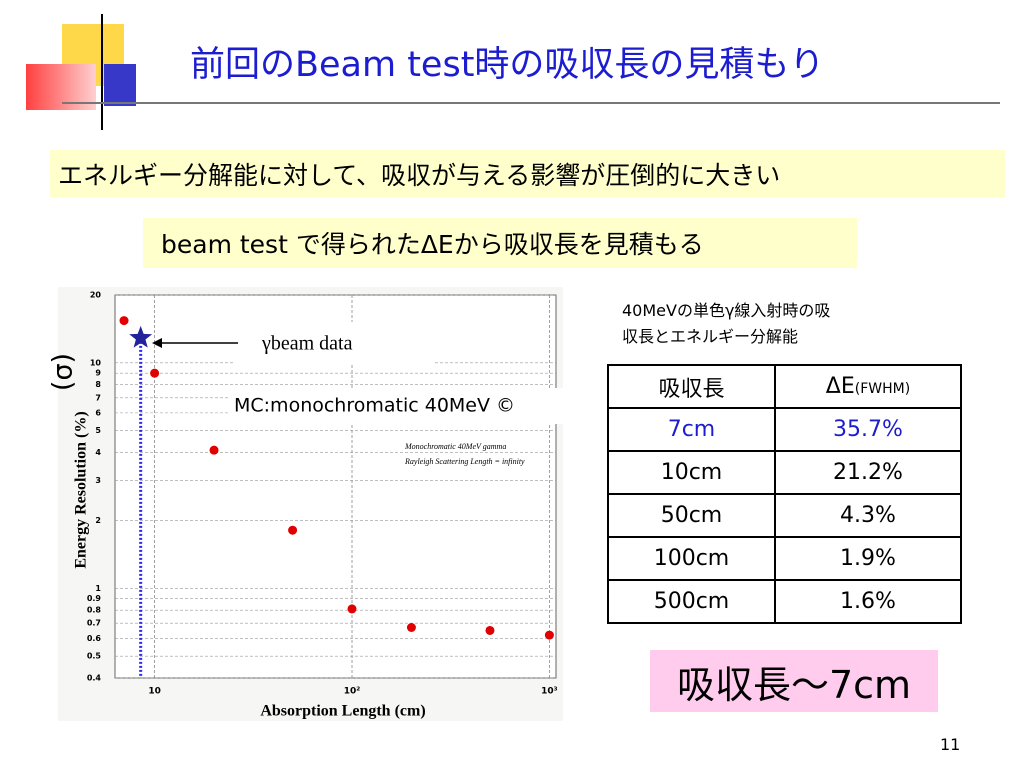 This screenshot has height=768, width=1024. I want to click on table-header: 吸収長 ΔE(FWHM), so click(785, 386).